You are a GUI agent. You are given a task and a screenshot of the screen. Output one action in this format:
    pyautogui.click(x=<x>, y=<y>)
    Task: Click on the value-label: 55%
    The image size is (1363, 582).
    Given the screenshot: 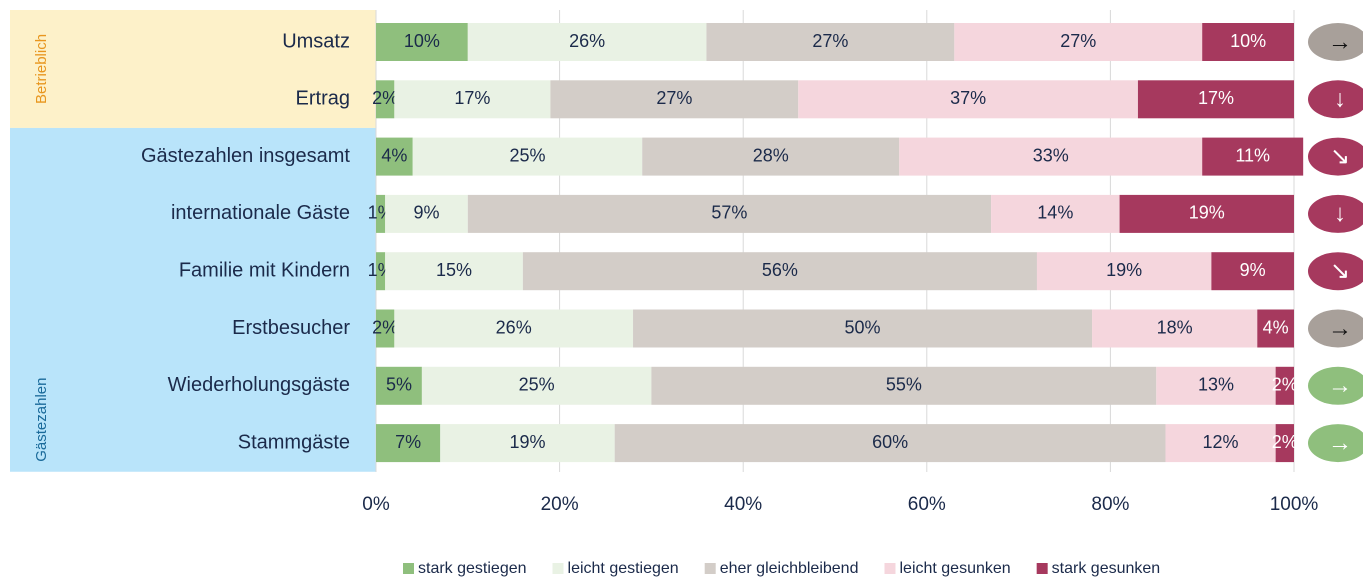 What is the action you would take?
    pyautogui.click(x=904, y=385)
    